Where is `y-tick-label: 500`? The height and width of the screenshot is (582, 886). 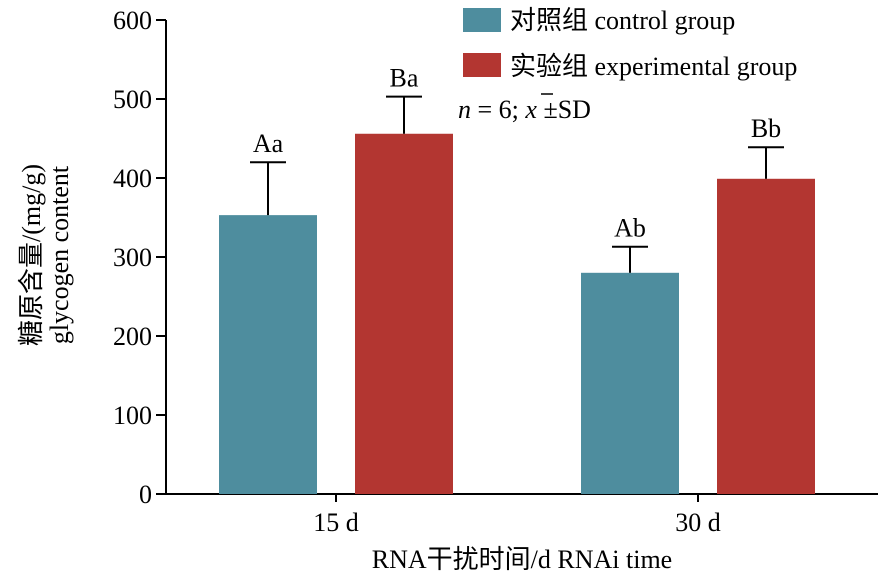 y-tick-label: 500 is located at coordinates (132, 99).